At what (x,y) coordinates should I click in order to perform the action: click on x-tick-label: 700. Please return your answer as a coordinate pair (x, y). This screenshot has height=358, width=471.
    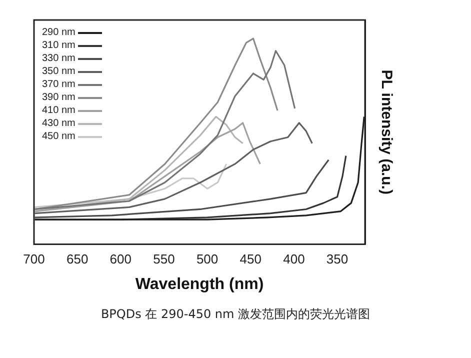
    Looking at the image, I should click on (34, 259).